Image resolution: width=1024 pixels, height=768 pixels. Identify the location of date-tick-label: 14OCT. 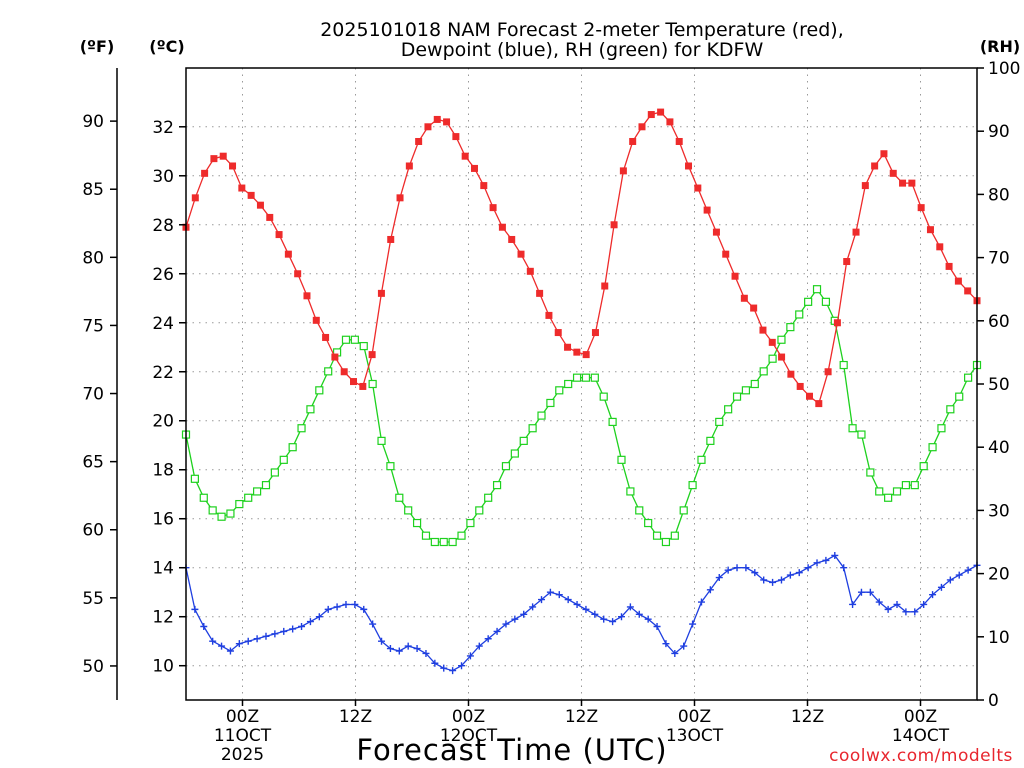
(921, 736).